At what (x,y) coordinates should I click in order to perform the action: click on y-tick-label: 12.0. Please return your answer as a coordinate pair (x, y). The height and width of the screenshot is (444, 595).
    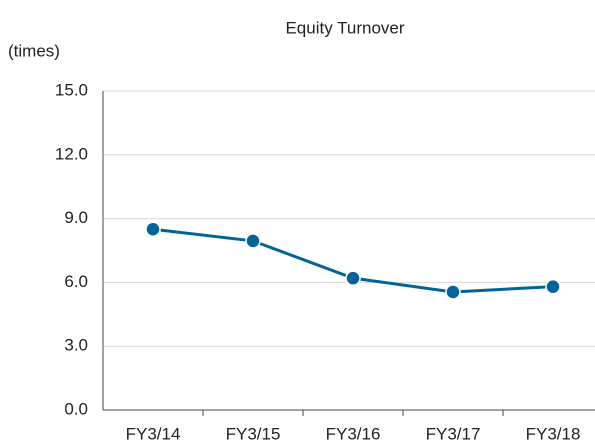
    Looking at the image, I should click on (71, 153).